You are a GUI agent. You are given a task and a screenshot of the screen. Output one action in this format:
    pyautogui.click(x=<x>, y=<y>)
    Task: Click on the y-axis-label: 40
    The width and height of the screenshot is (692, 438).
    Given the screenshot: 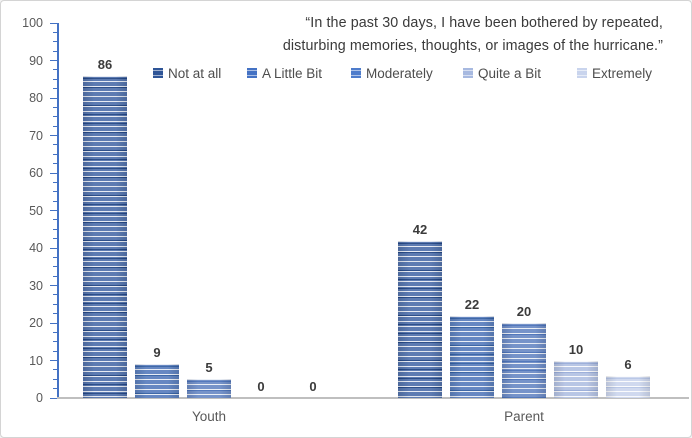 What is the action you would take?
    pyautogui.click(x=36, y=248)
    